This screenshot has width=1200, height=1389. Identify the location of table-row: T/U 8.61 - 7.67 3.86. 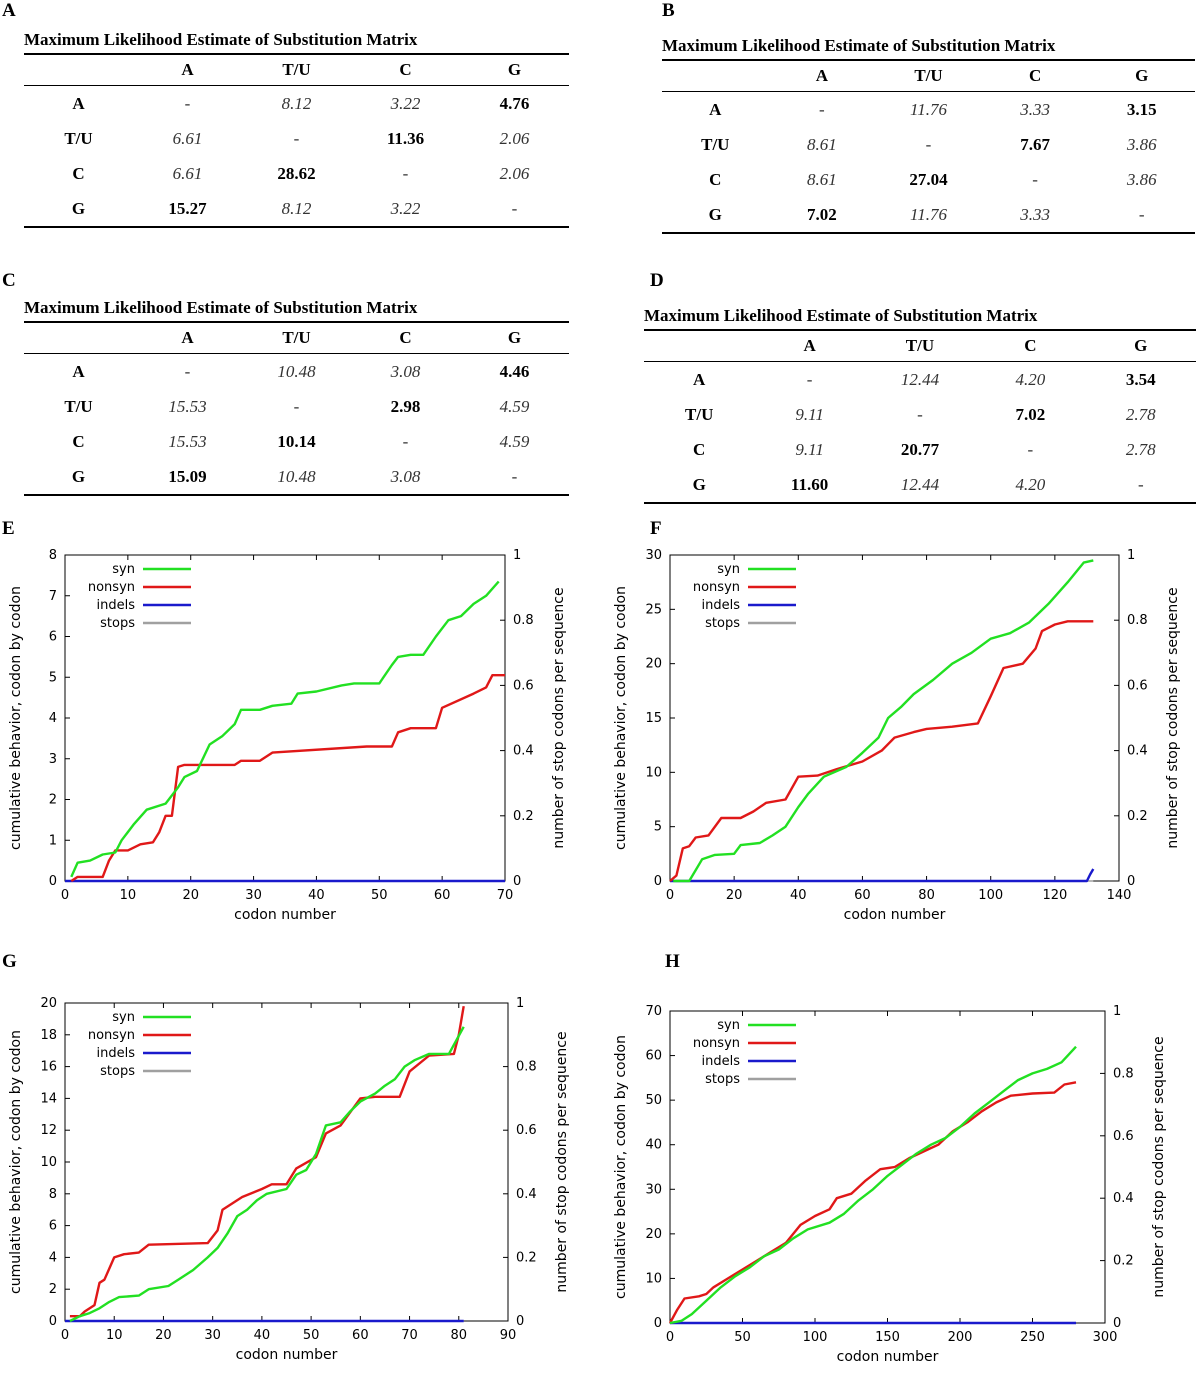
(928, 144).